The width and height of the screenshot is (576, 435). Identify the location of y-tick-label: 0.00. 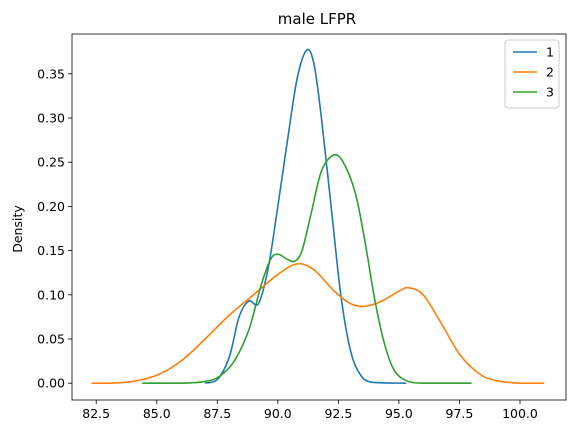
(51, 383).